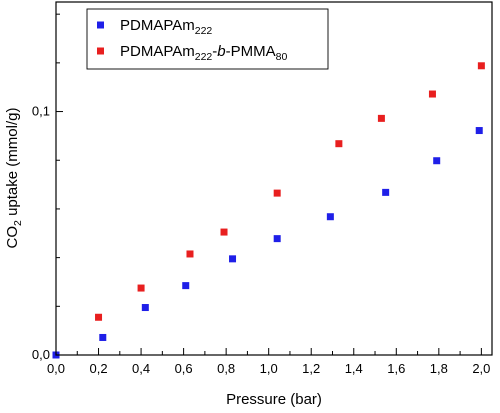 Image resolution: width=500 pixels, height=413 pixels. Describe the element at coordinates (226, 368) in the screenshot. I see `x-tick-label: 0,8` at that location.